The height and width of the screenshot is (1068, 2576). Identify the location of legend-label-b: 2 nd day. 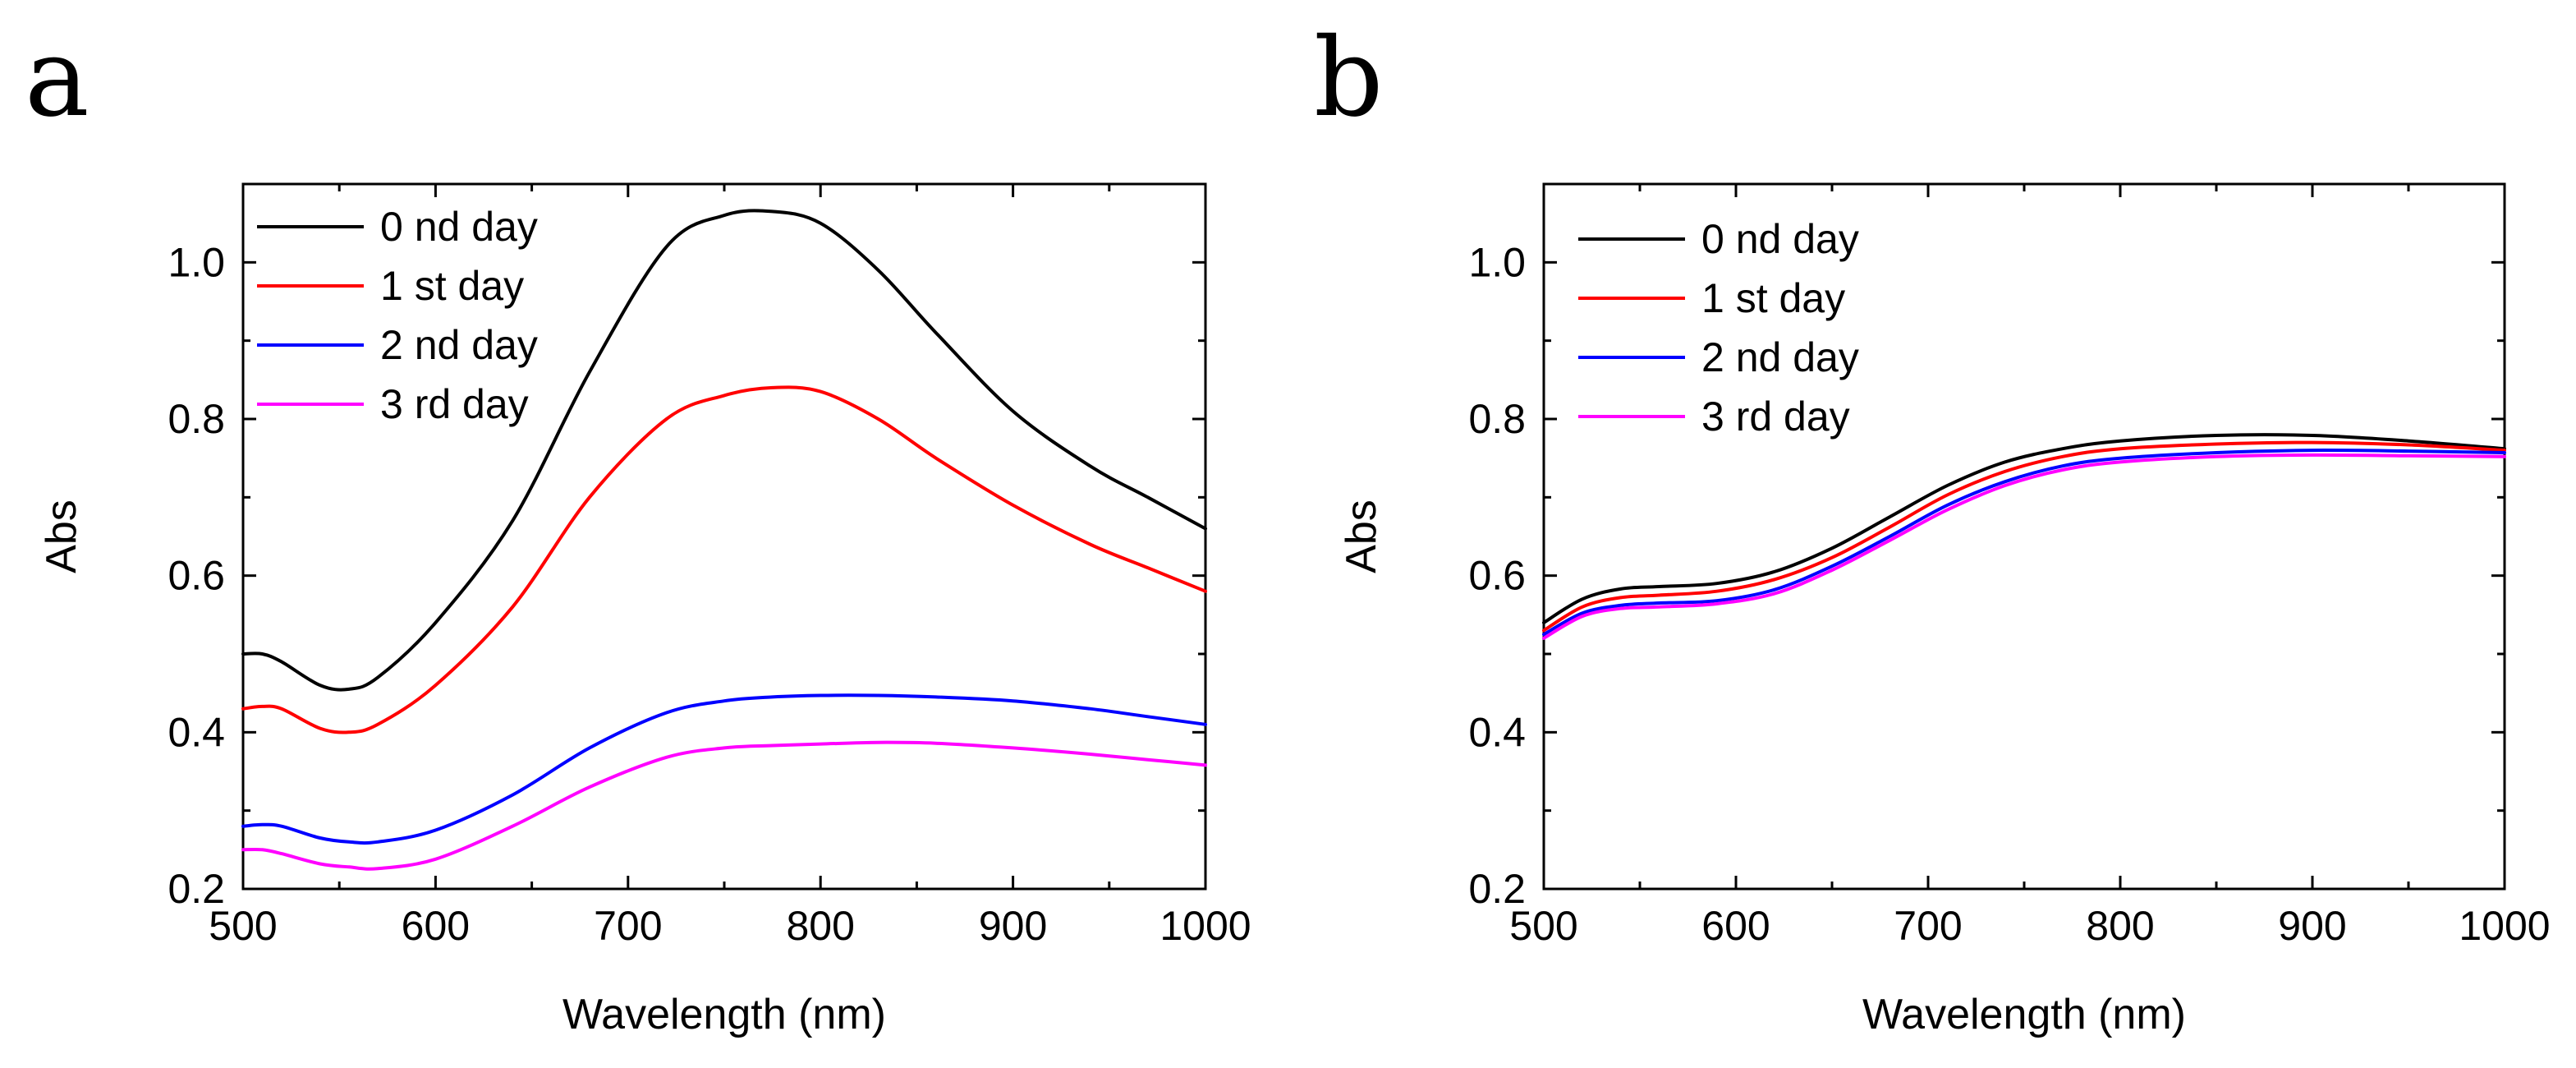
(1780, 357).